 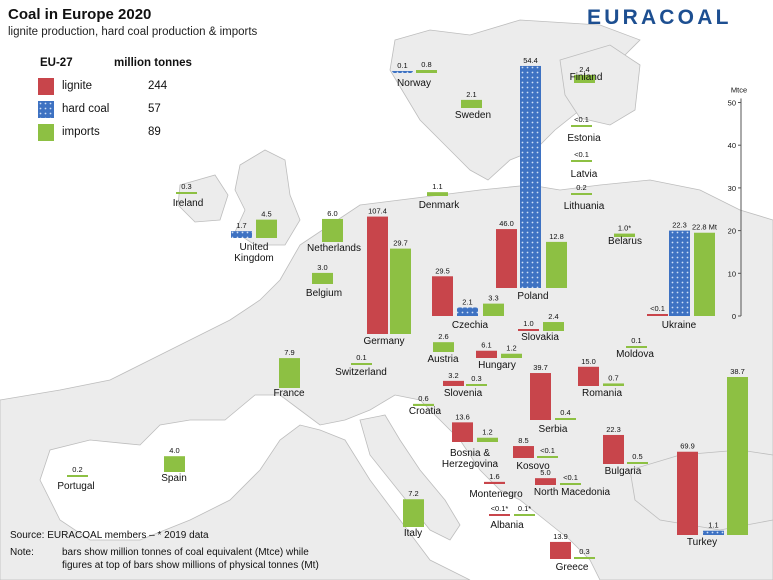 What do you see at coordinates (174, 478) in the screenshot?
I see `spain-name: Spain` at bounding box center [174, 478].